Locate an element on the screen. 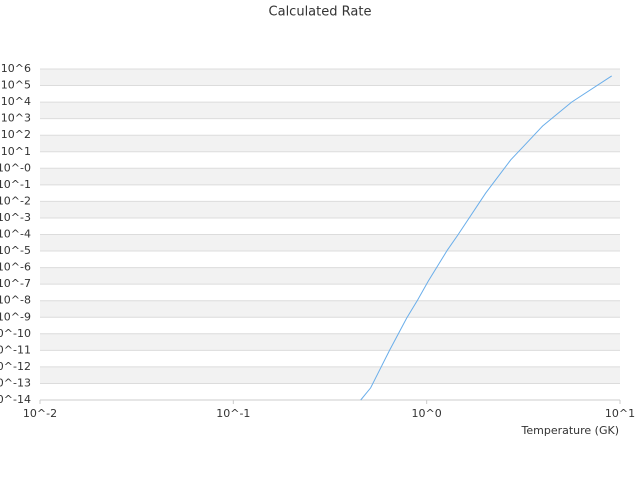 The width and height of the screenshot is (640, 480). y-tick-label: 10^3 is located at coordinates (16, 118).